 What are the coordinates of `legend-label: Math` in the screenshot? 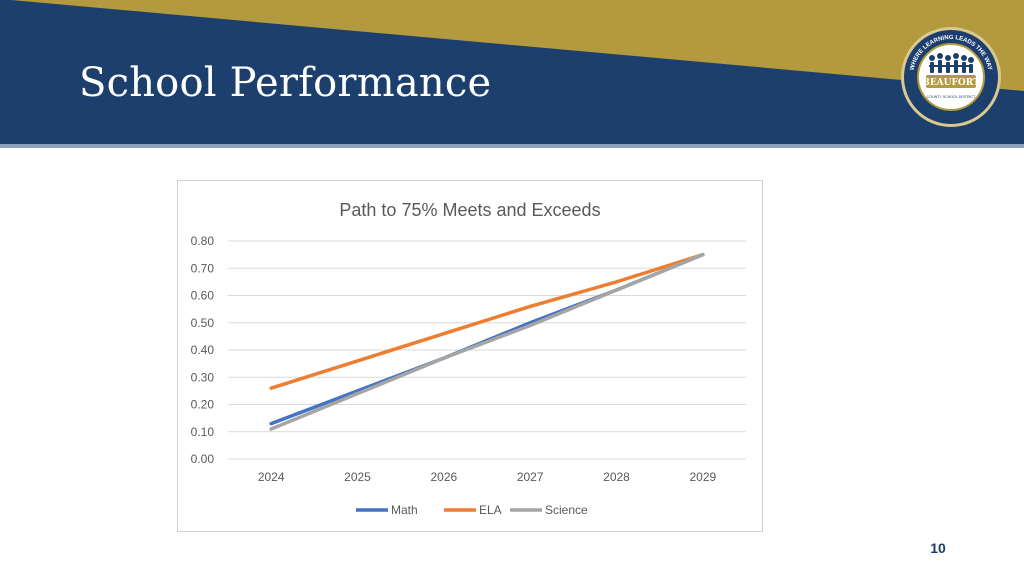 It's located at (404, 510).